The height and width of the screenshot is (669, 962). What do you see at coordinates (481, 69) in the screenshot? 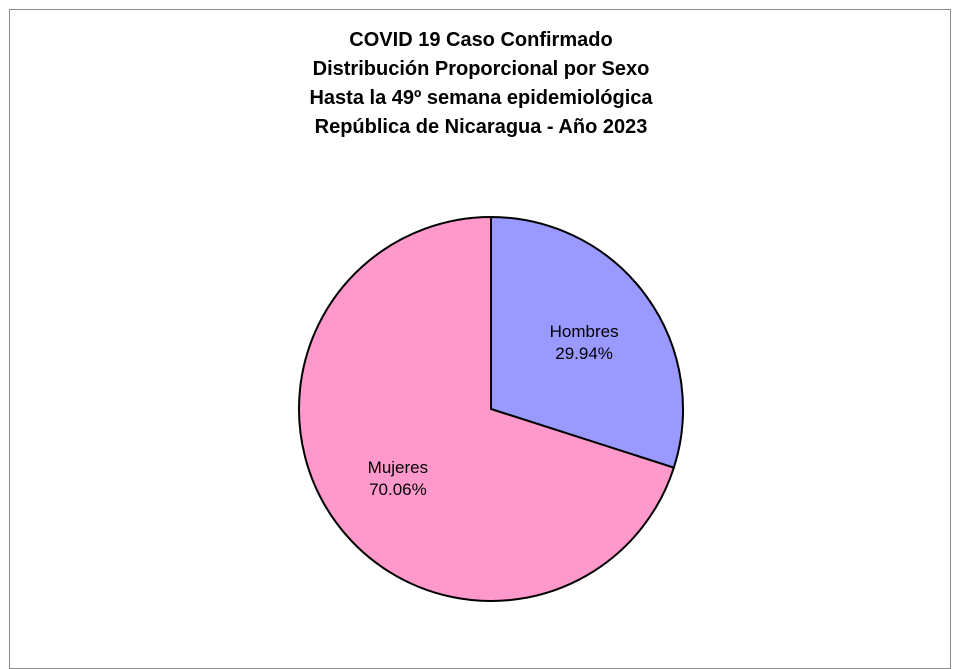
I see `title-line-2: Distribución Proporcional por Sexo` at bounding box center [481, 69].